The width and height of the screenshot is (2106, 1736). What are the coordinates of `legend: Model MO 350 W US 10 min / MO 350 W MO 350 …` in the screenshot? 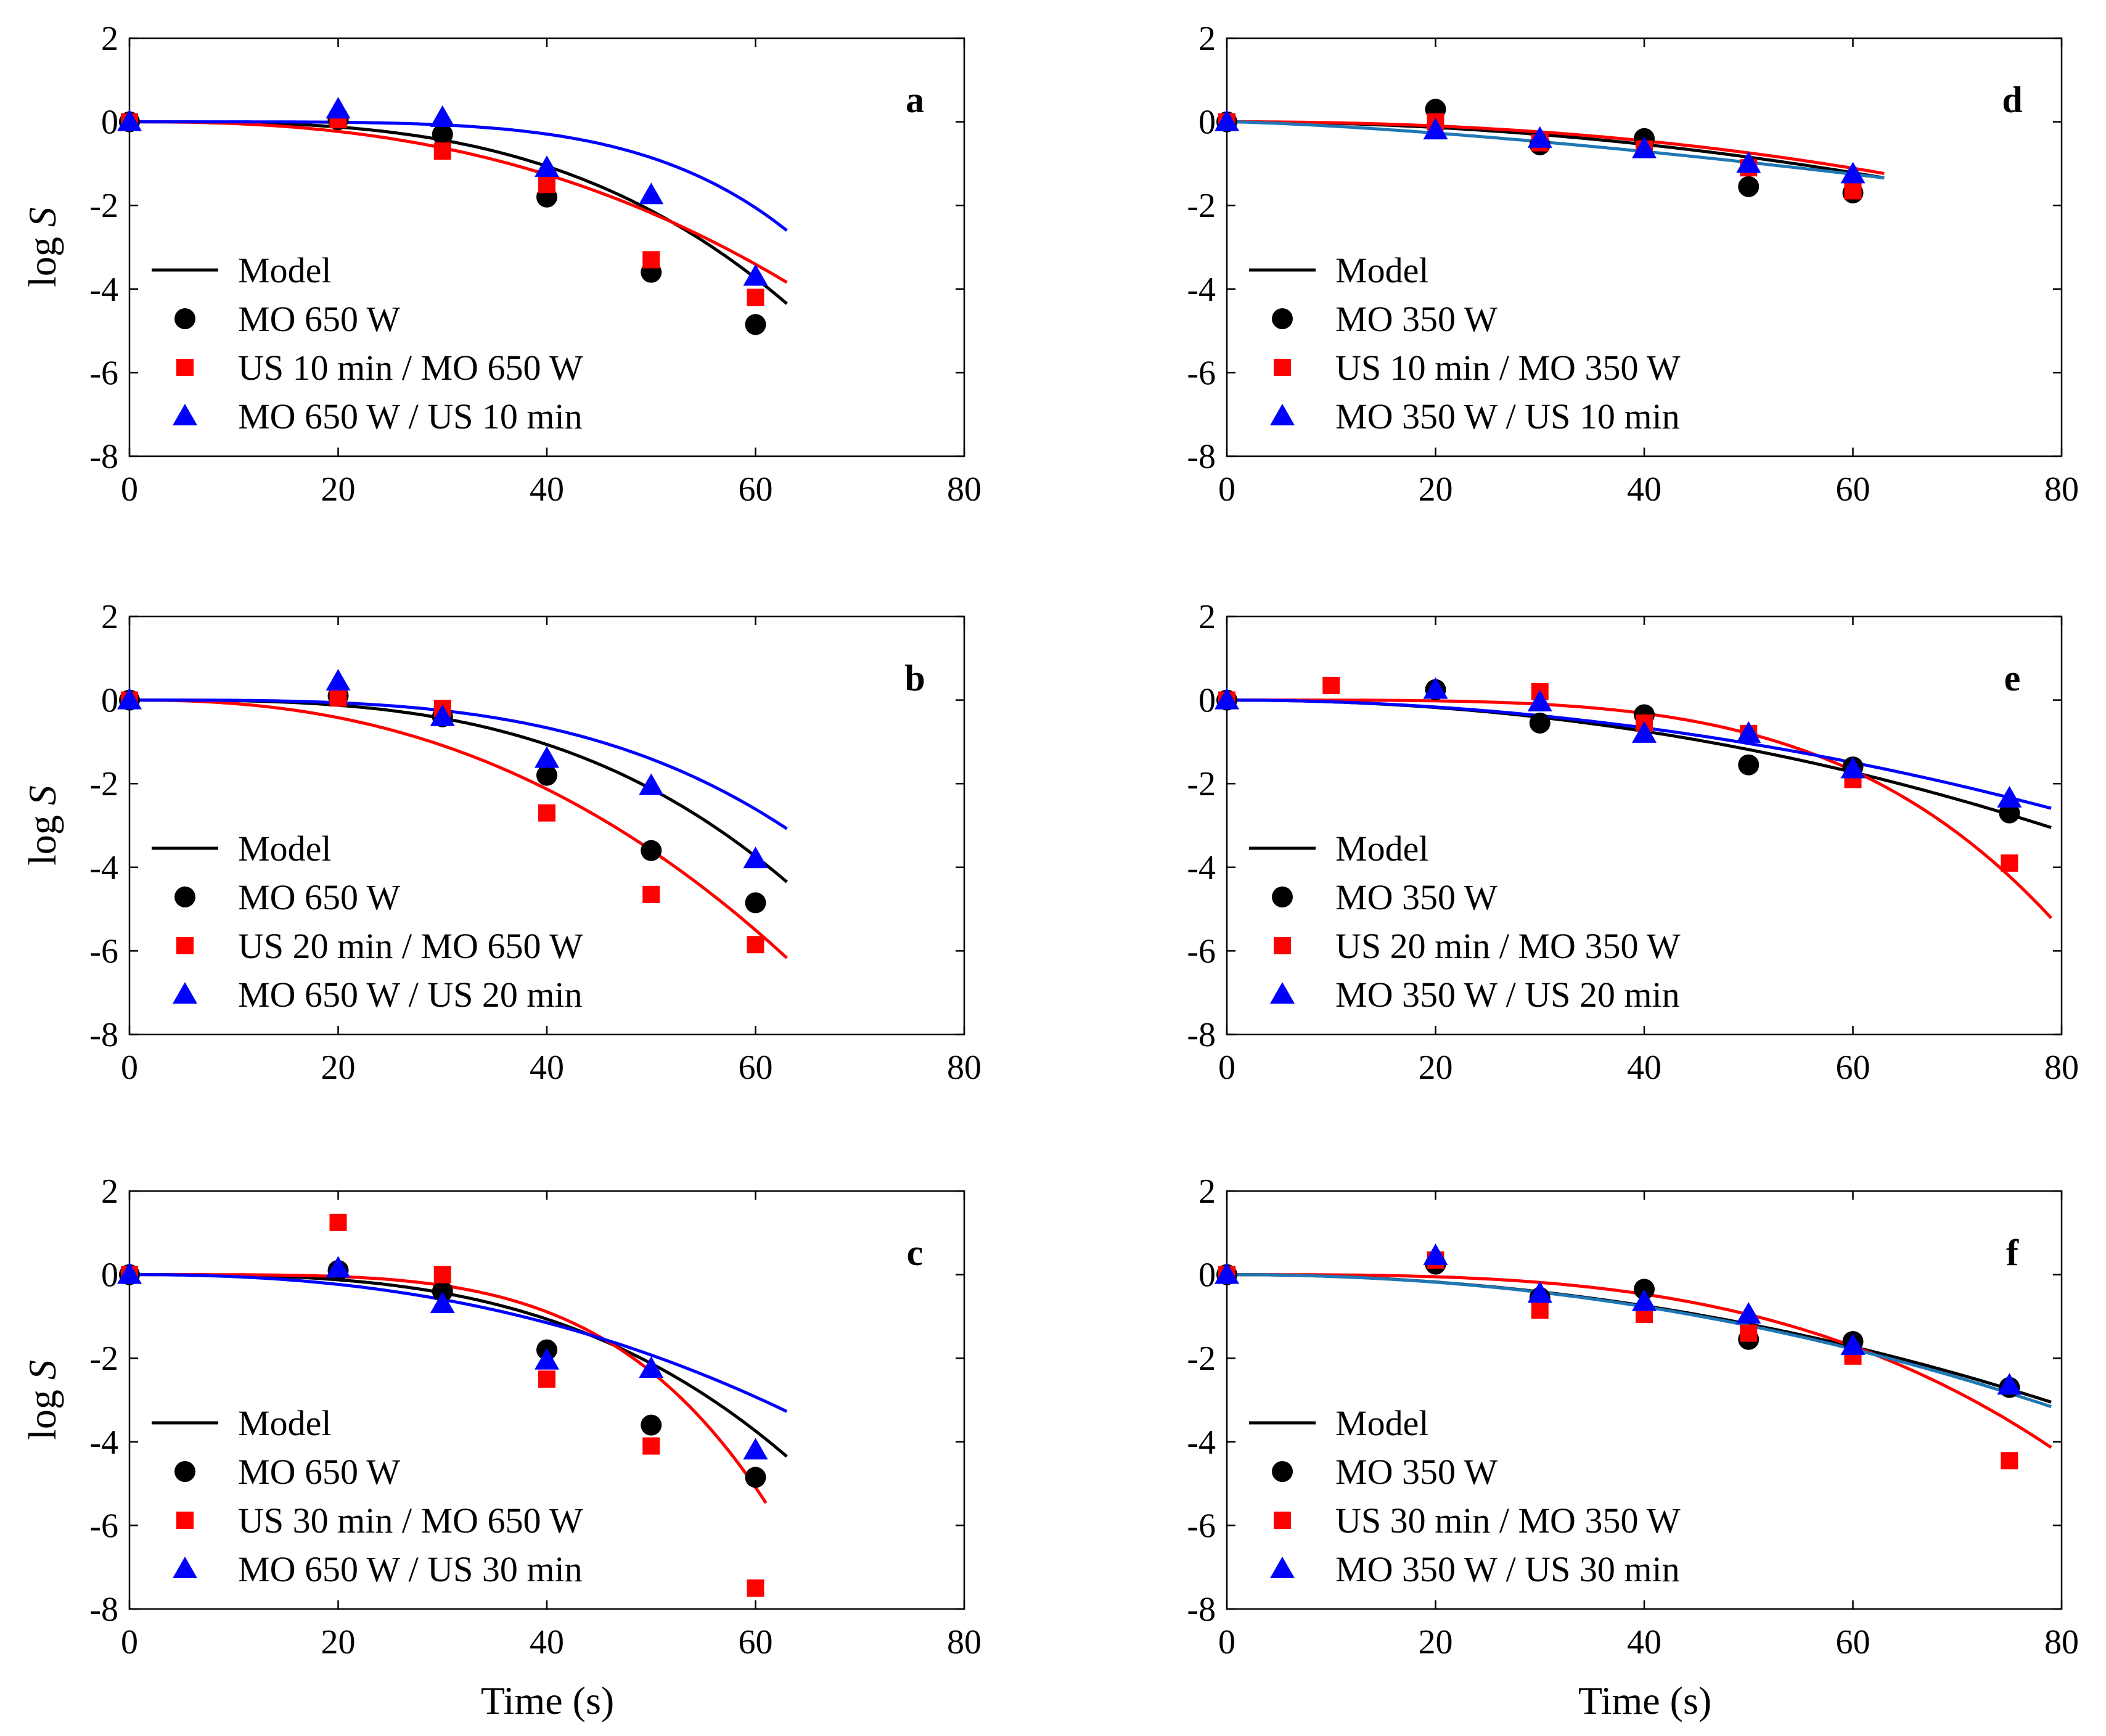 It's located at (1465, 343).